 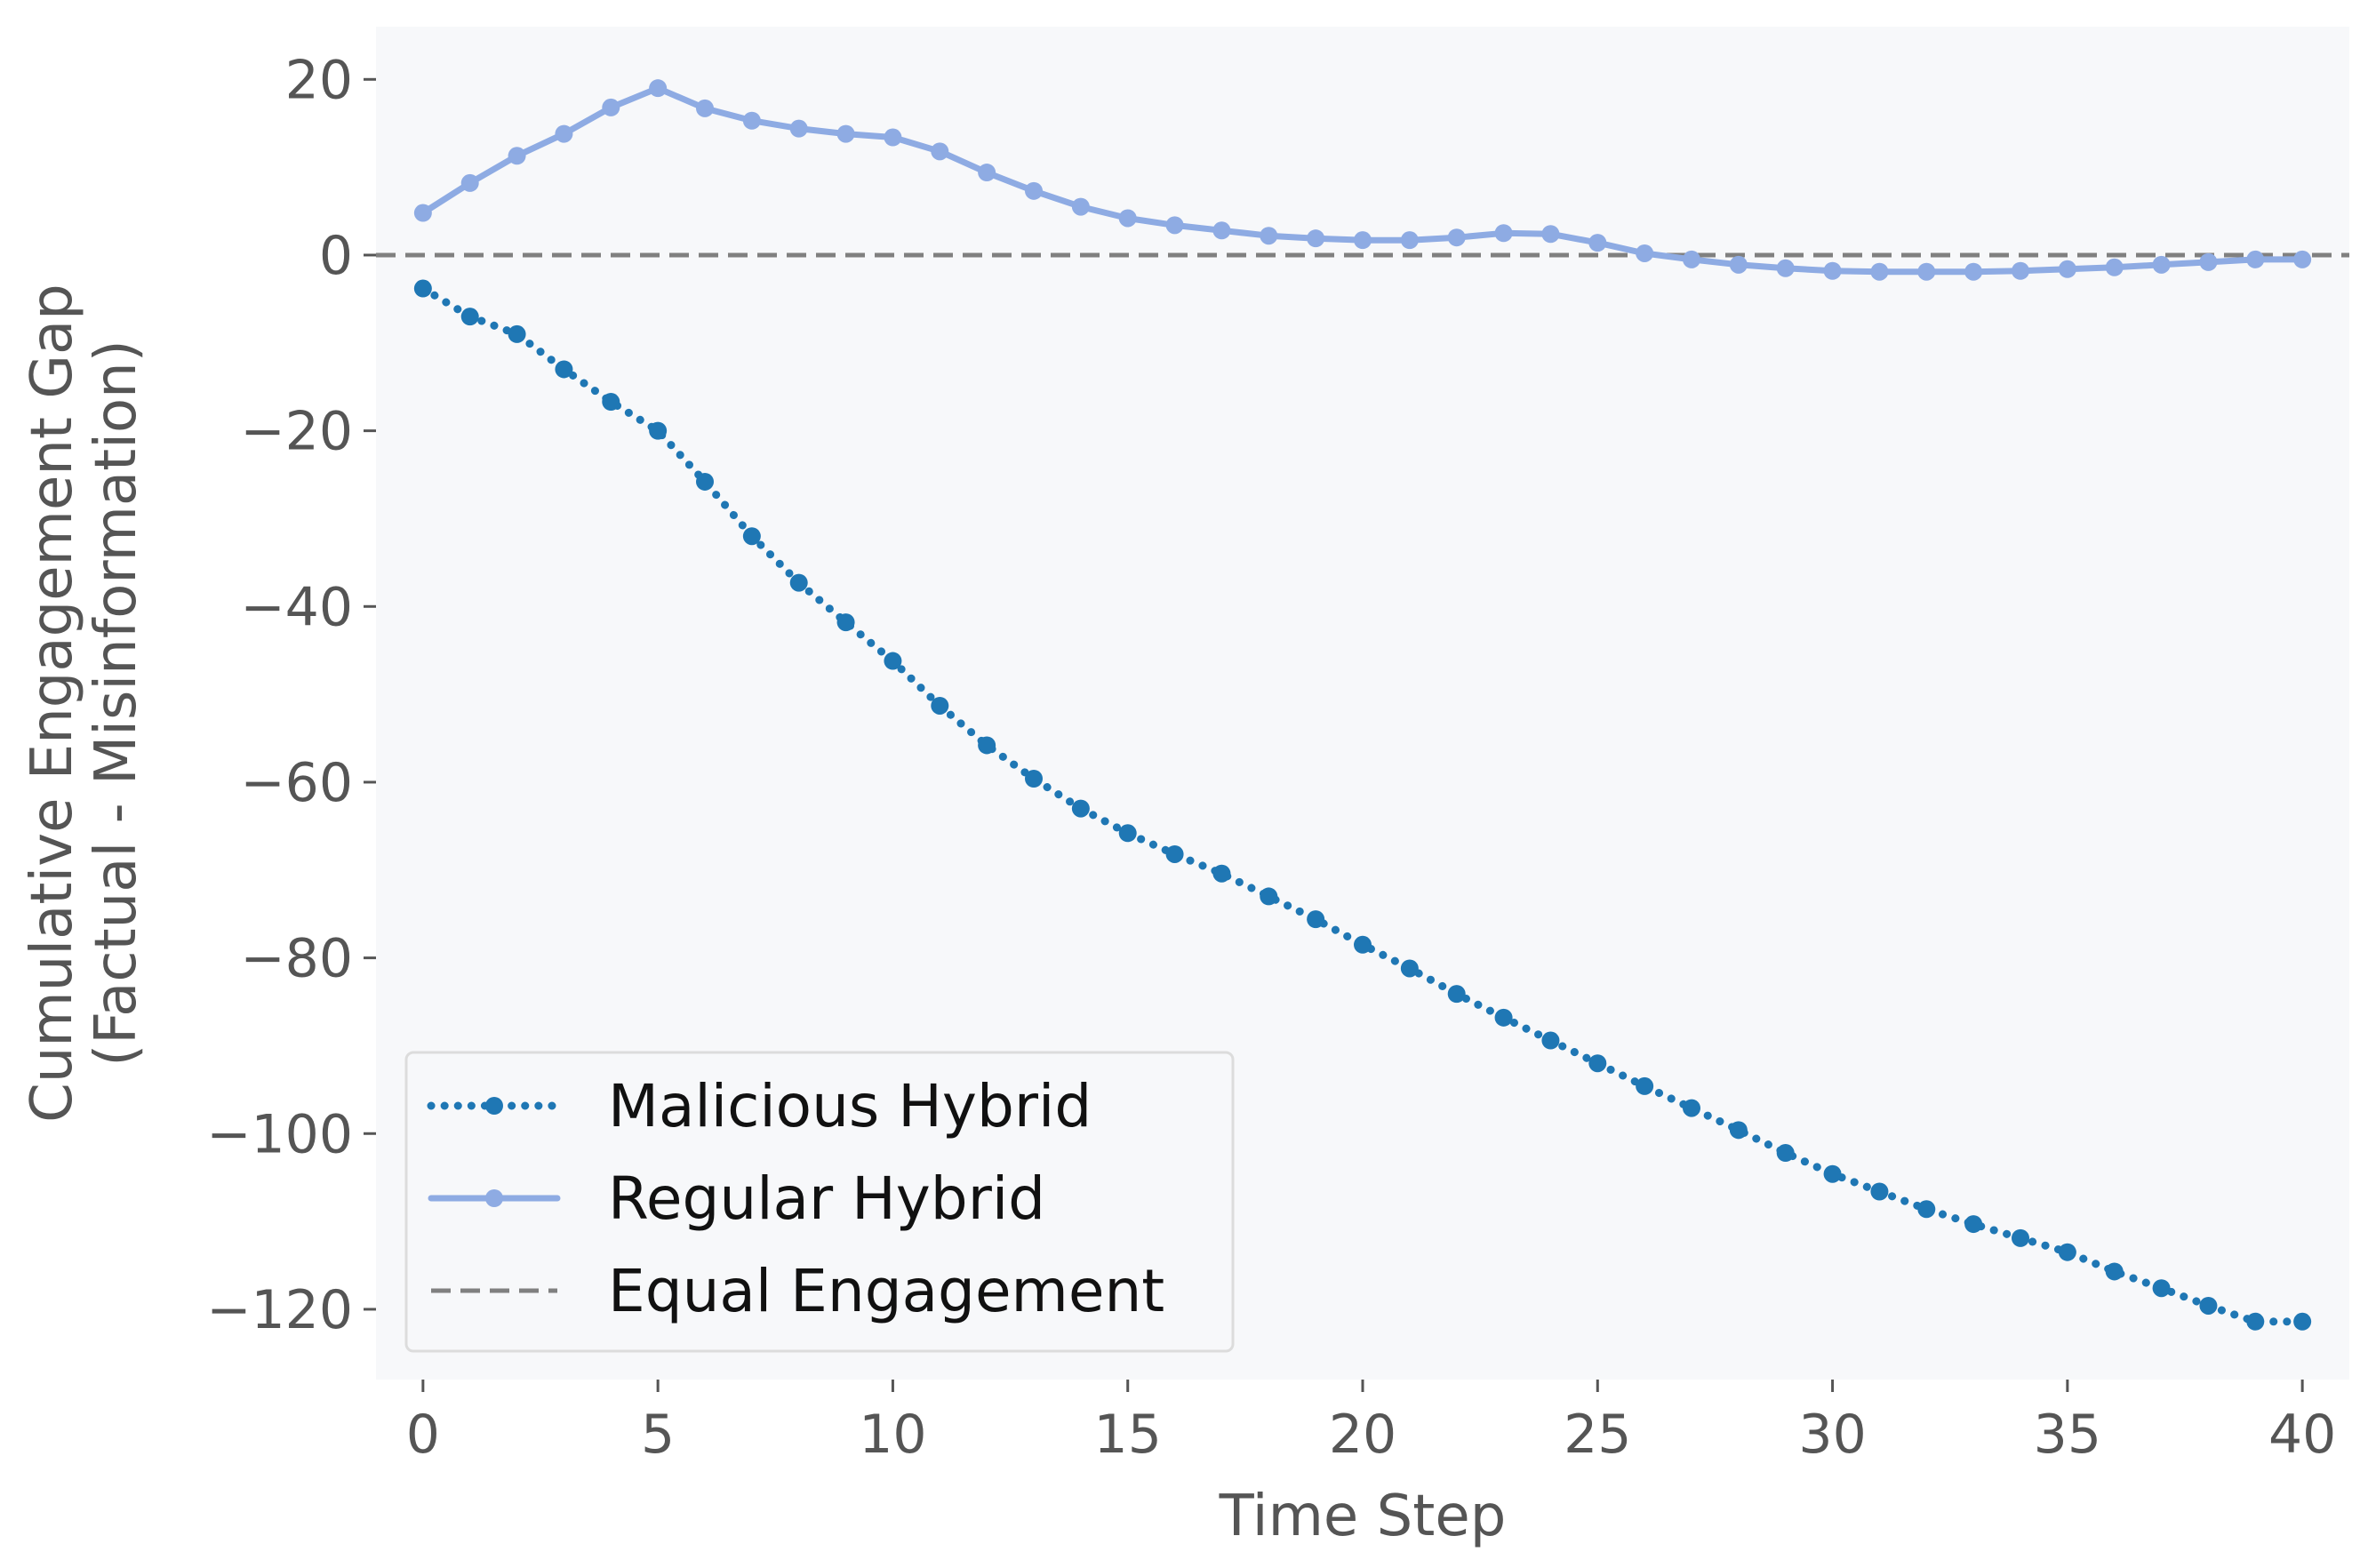 I want to click on legend-label-equal-engagement: Equal Engagement, so click(x=886, y=1291).